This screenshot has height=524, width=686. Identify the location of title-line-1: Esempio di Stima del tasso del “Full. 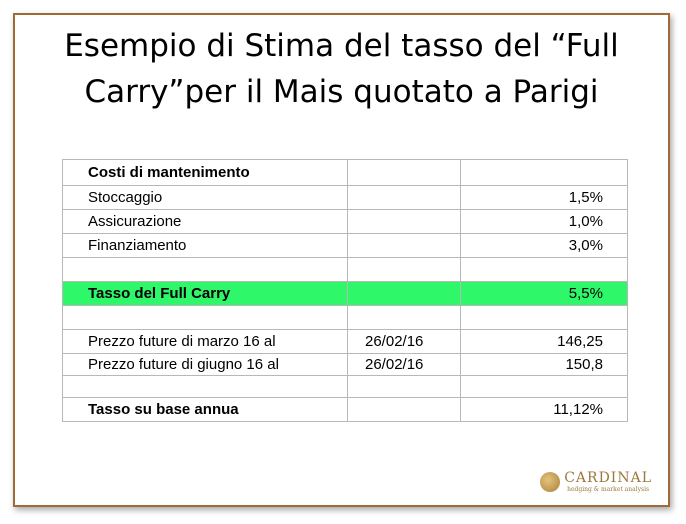
(341, 46).